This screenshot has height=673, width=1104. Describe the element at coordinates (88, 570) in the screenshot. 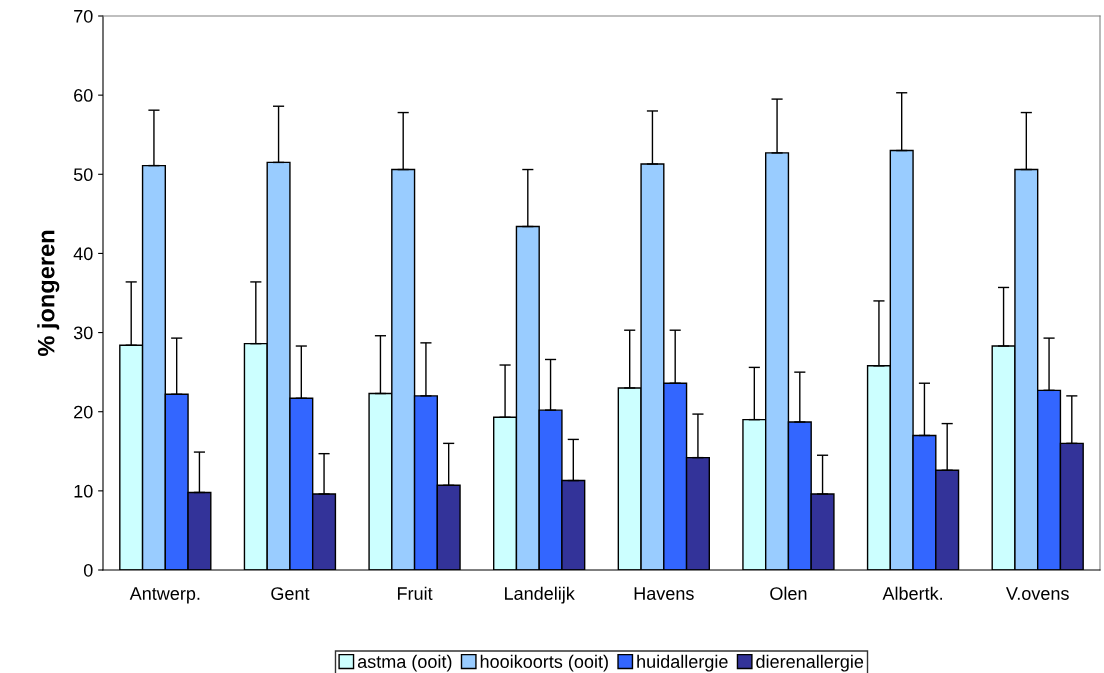

I see `y-tick-label: 0` at that location.